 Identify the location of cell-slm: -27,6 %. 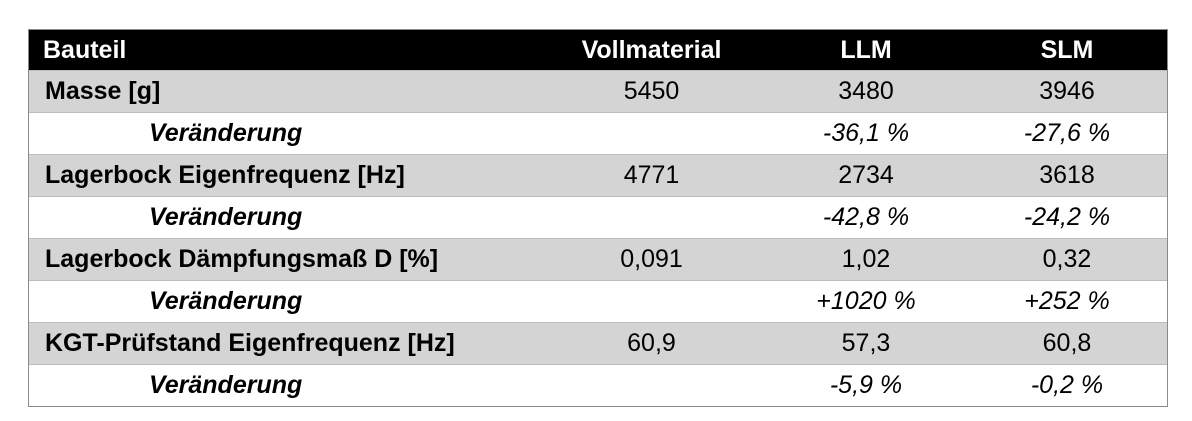
(1067, 133).